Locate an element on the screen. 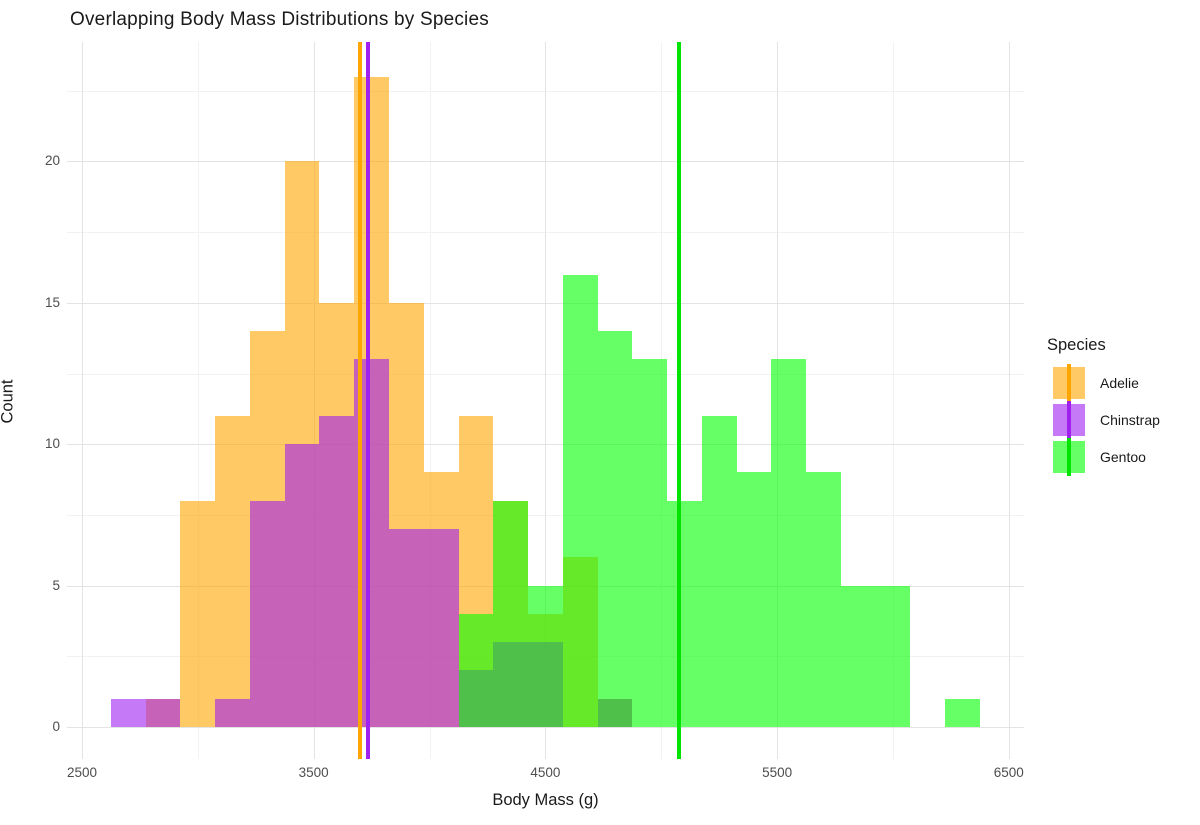 The image size is (1200, 825). legend-key-line-gentoo is located at coordinates (1069, 457).